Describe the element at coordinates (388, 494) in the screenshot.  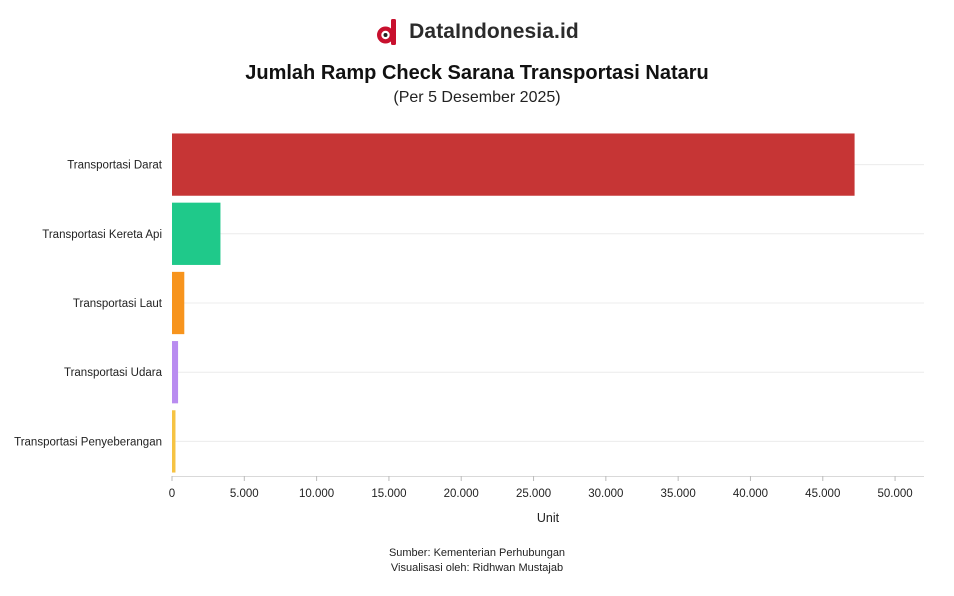
I see `x-tick-label: 15.000` at that location.